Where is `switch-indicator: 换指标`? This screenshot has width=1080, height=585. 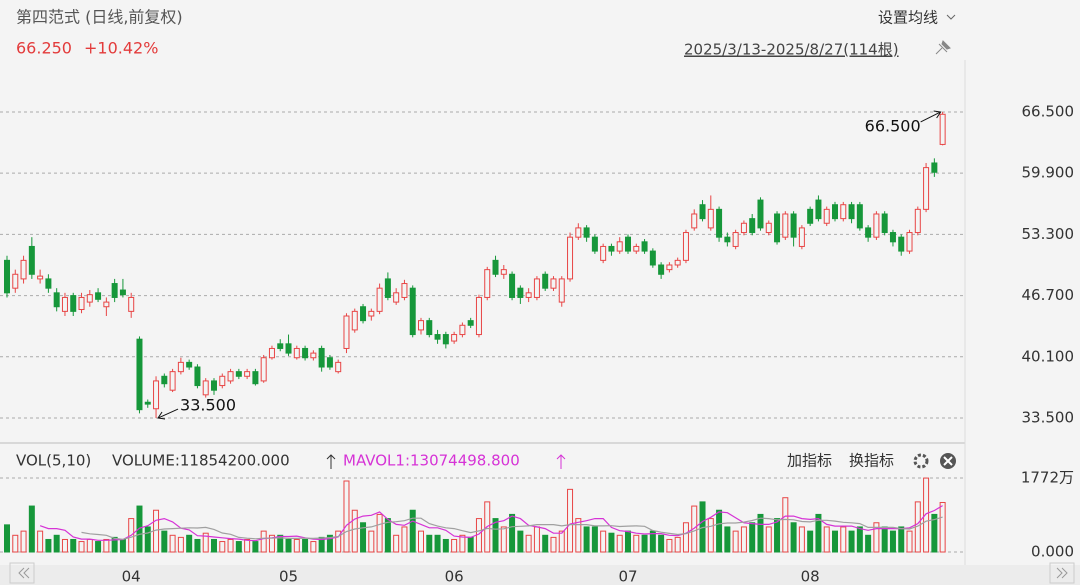
switch-indicator: 换指标 is located at coordinates (871, 461).